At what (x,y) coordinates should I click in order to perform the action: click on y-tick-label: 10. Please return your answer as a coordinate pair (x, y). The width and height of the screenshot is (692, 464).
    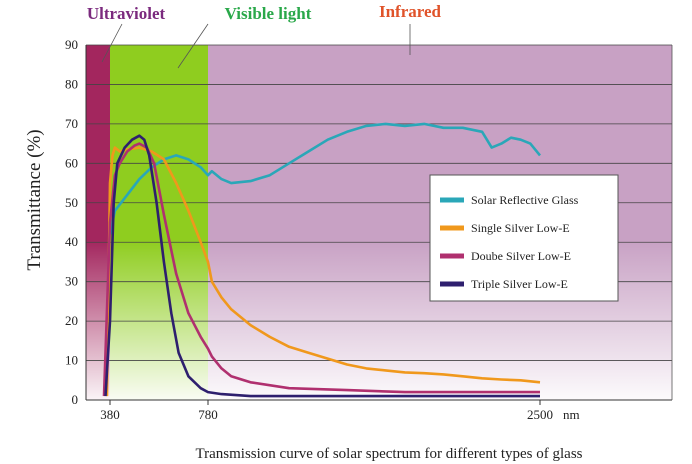
    Looking at the image, I should click on (71, 360).